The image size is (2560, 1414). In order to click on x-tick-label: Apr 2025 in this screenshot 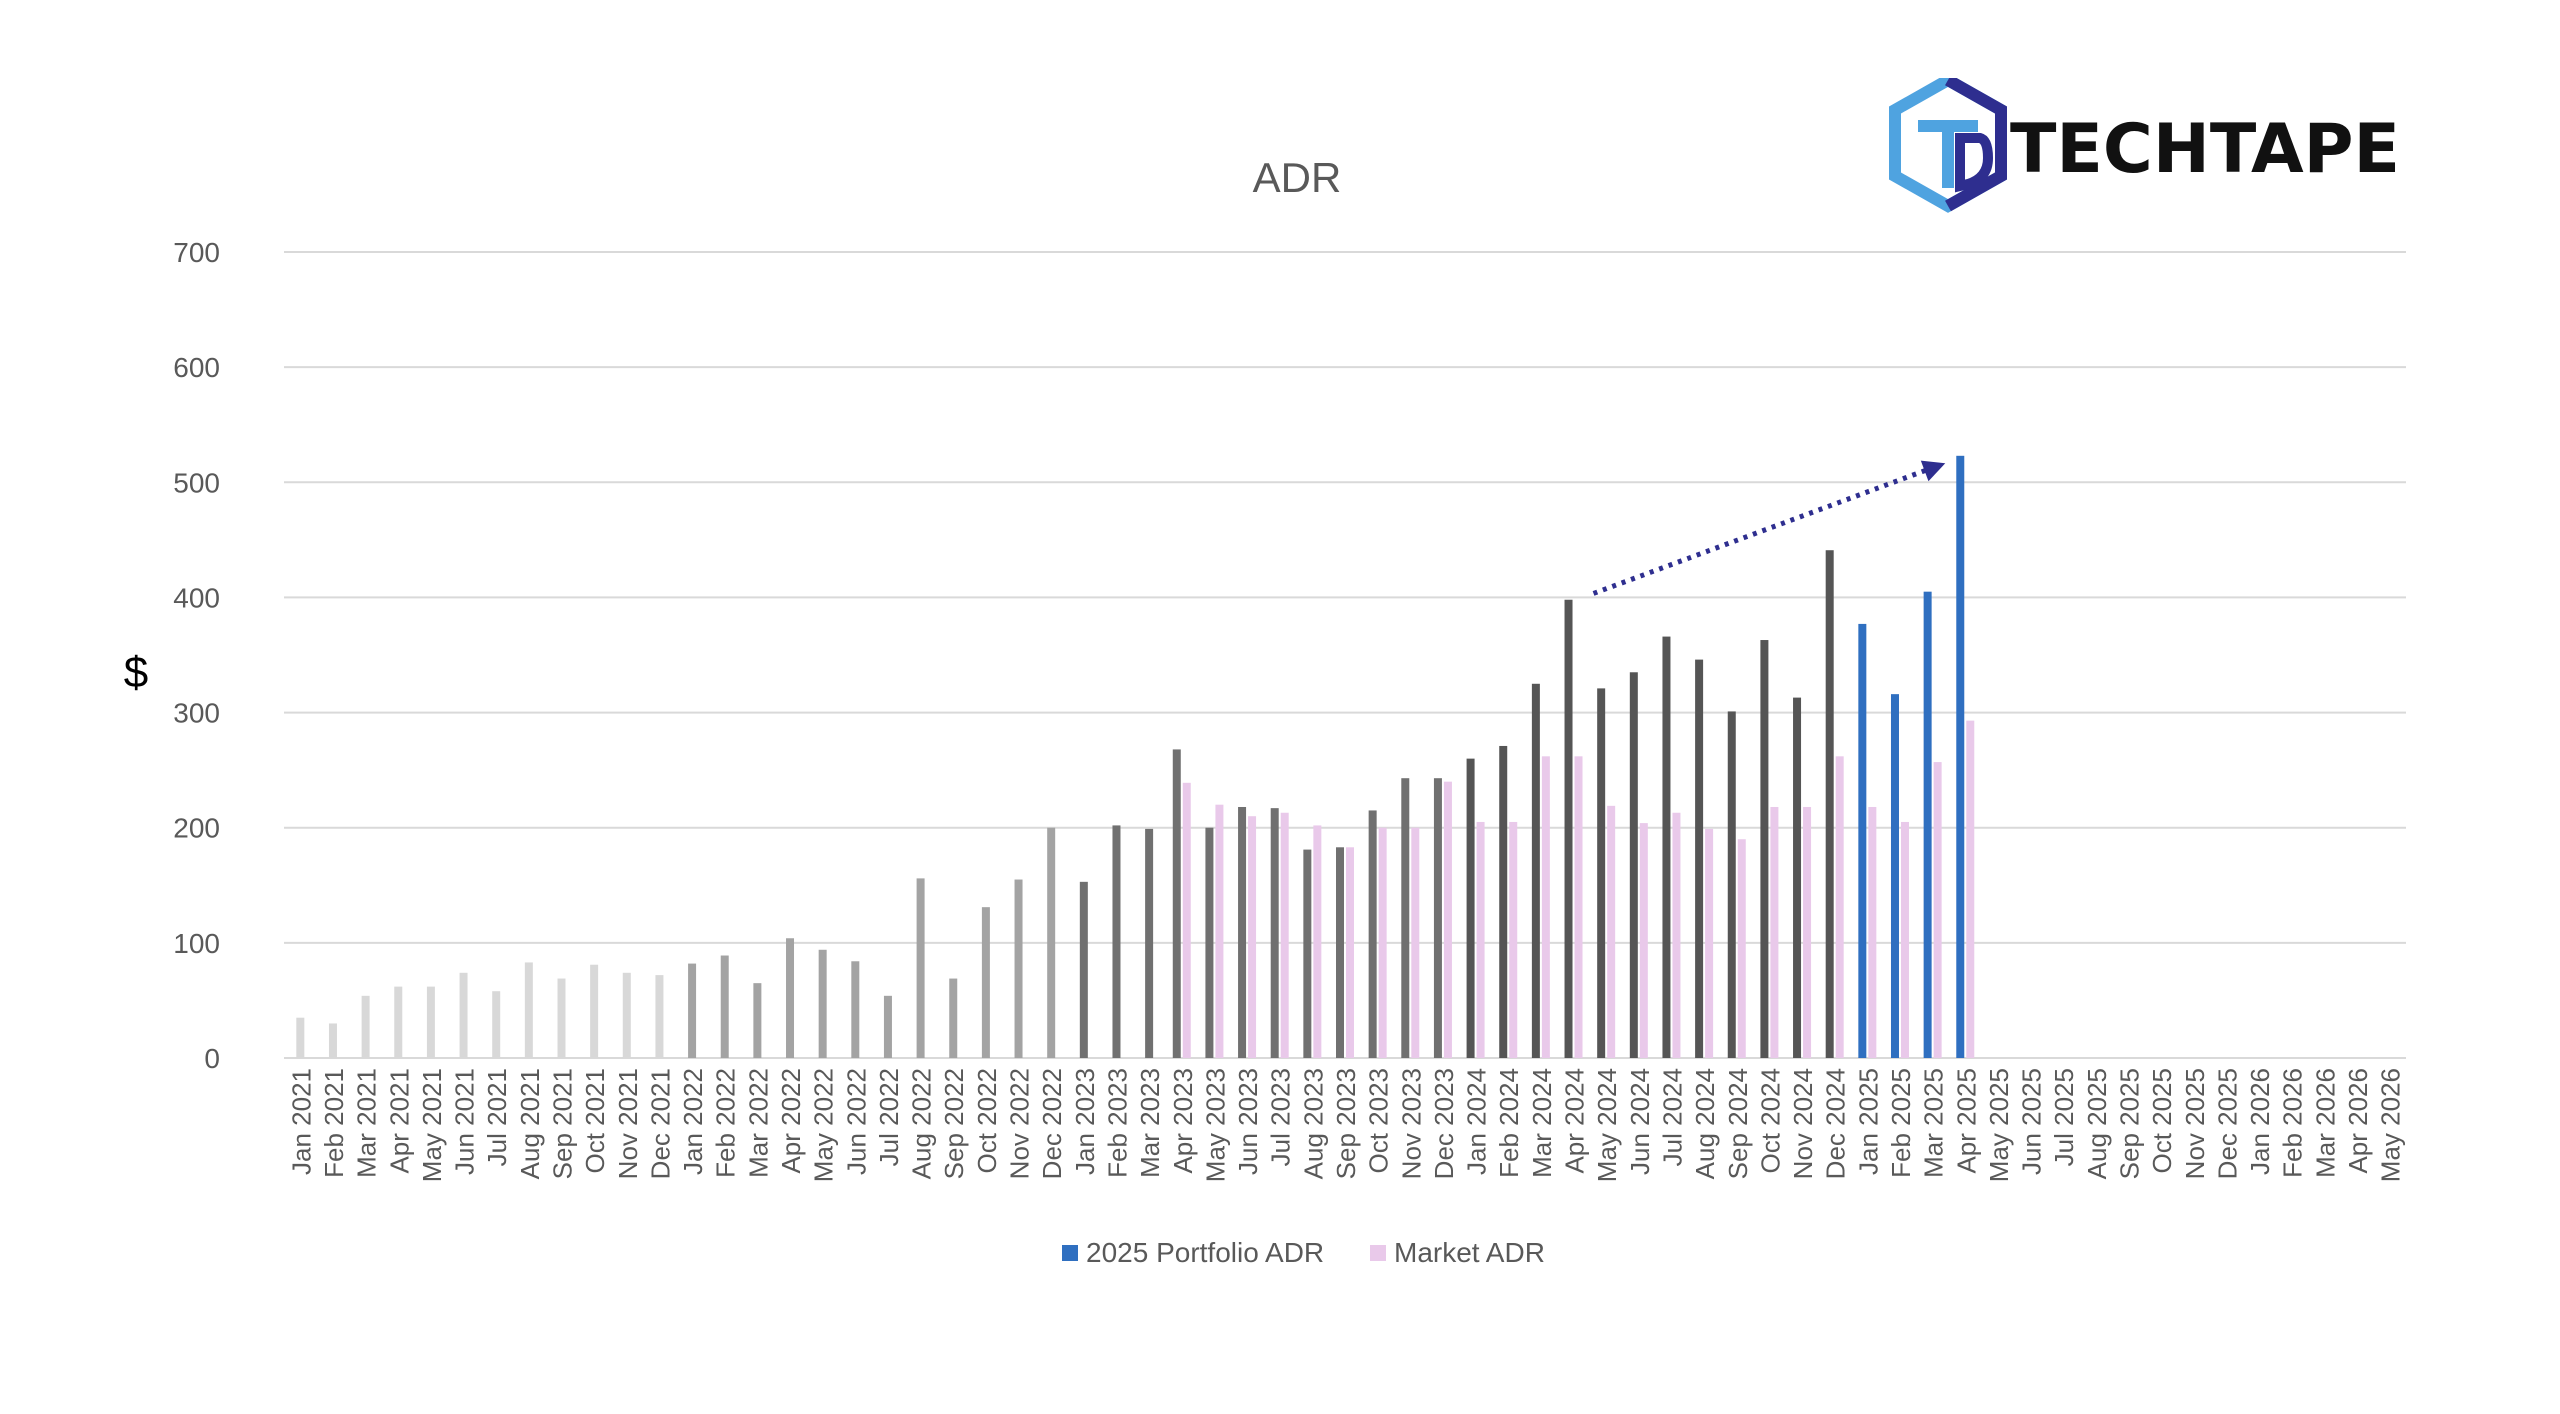, I will do `click(1966, 1121)`.